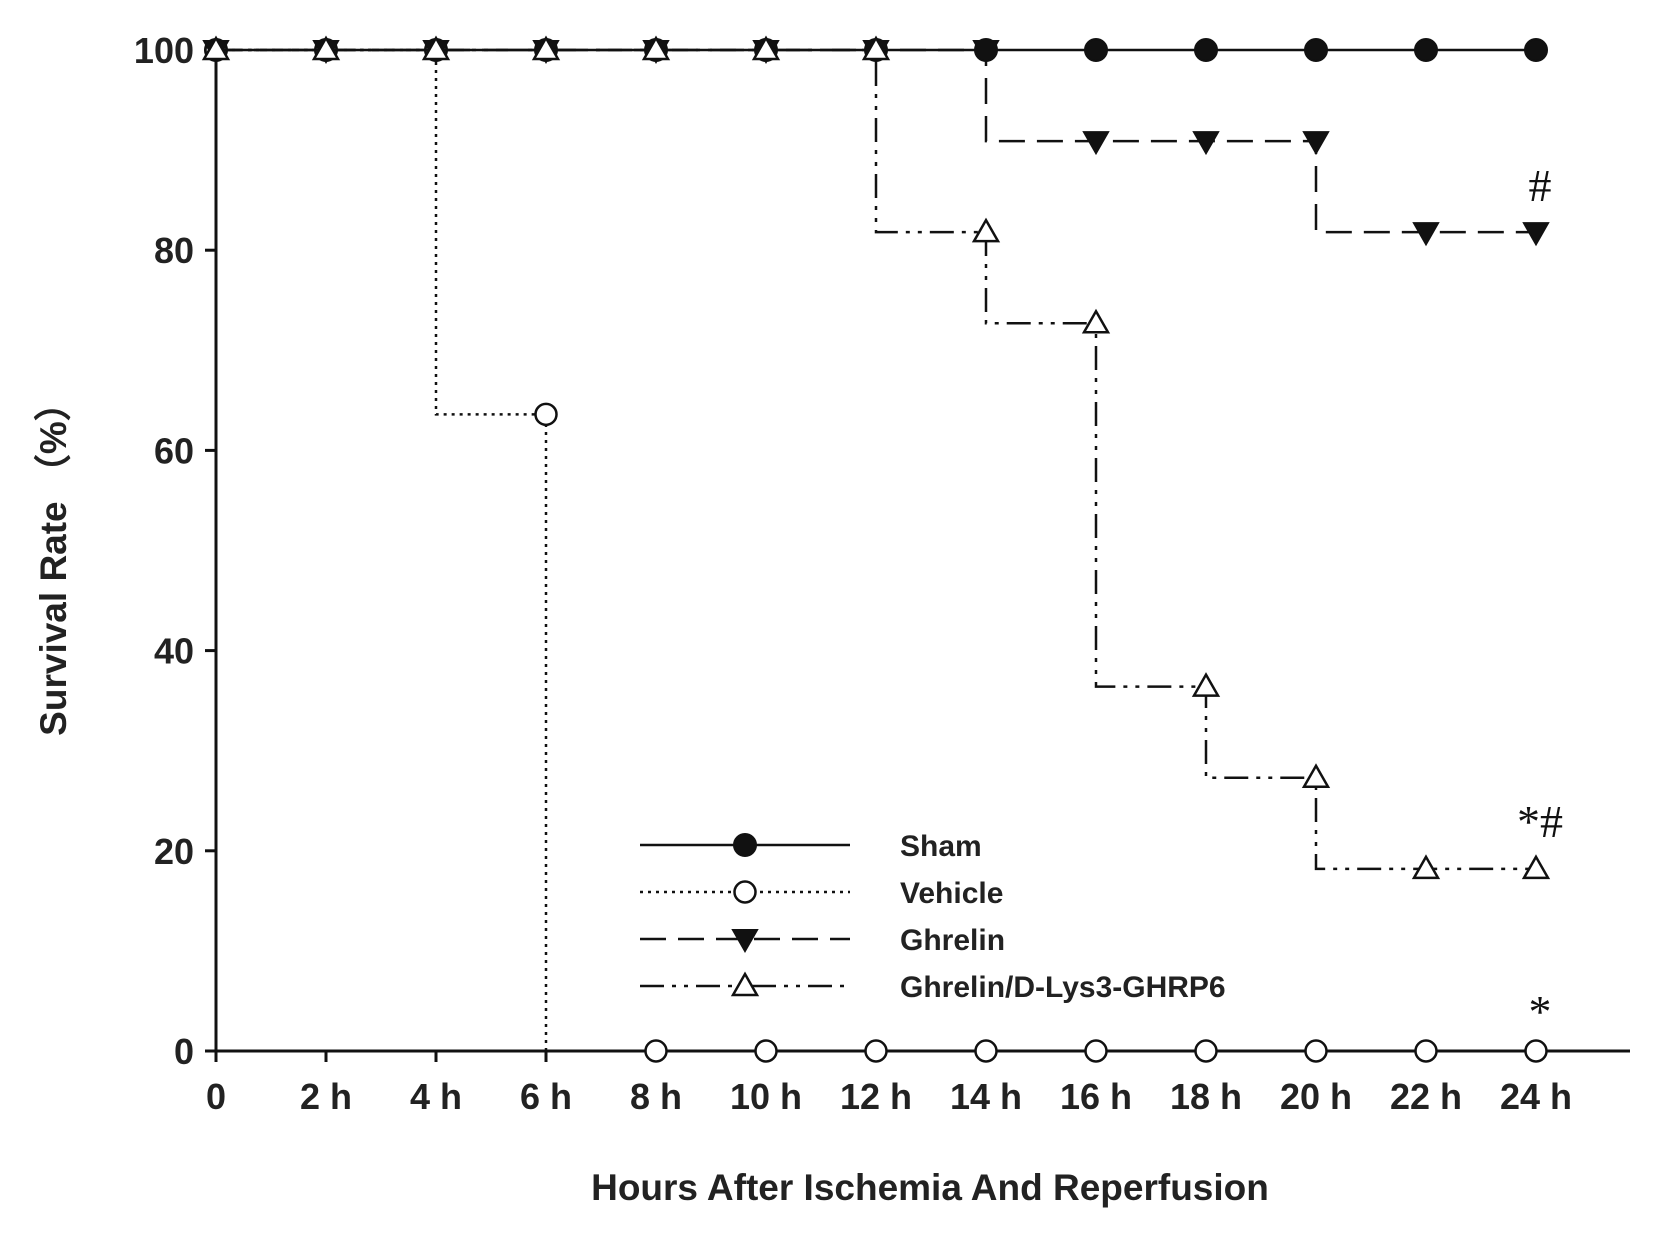 The height and width of the screenshot is (1241, 1654). What do you see at coordinates (1063, 987) in the screenshot?
I see `legend-label: Ghrelin/D-Lys3-GHRP6` at bounding box center [1063, 987].